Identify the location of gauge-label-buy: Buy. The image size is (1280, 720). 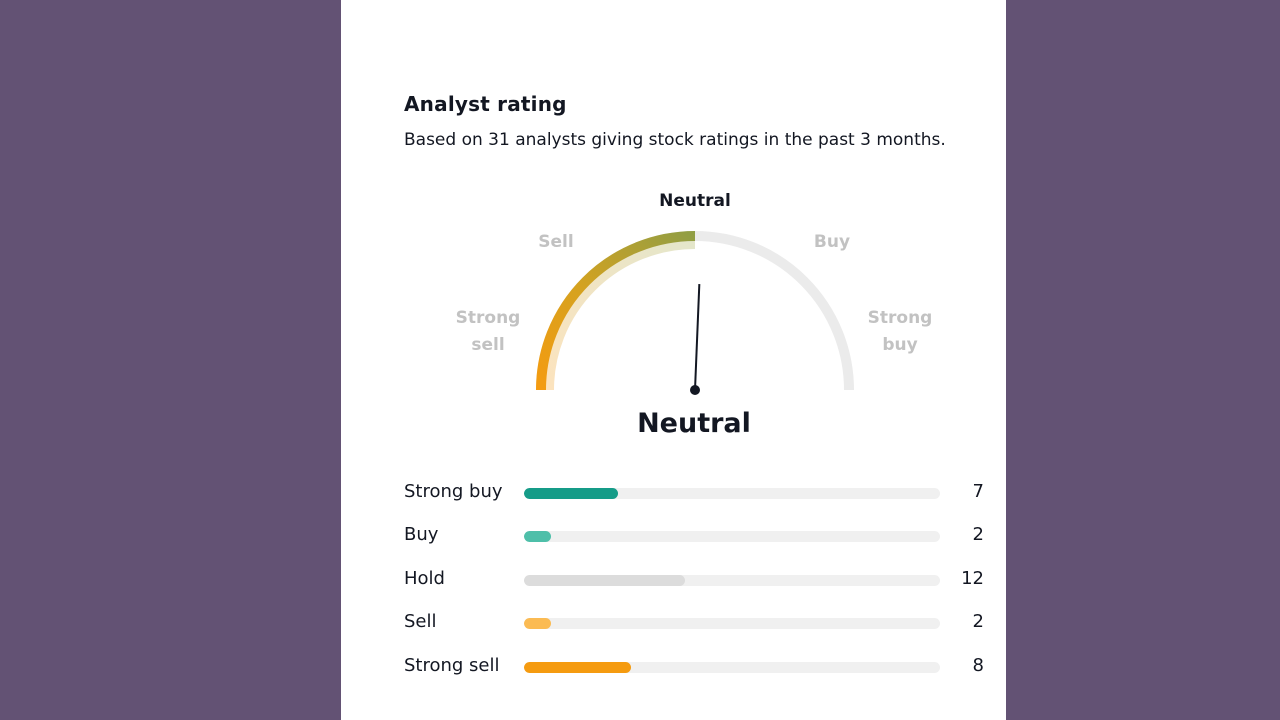
(832, 242).